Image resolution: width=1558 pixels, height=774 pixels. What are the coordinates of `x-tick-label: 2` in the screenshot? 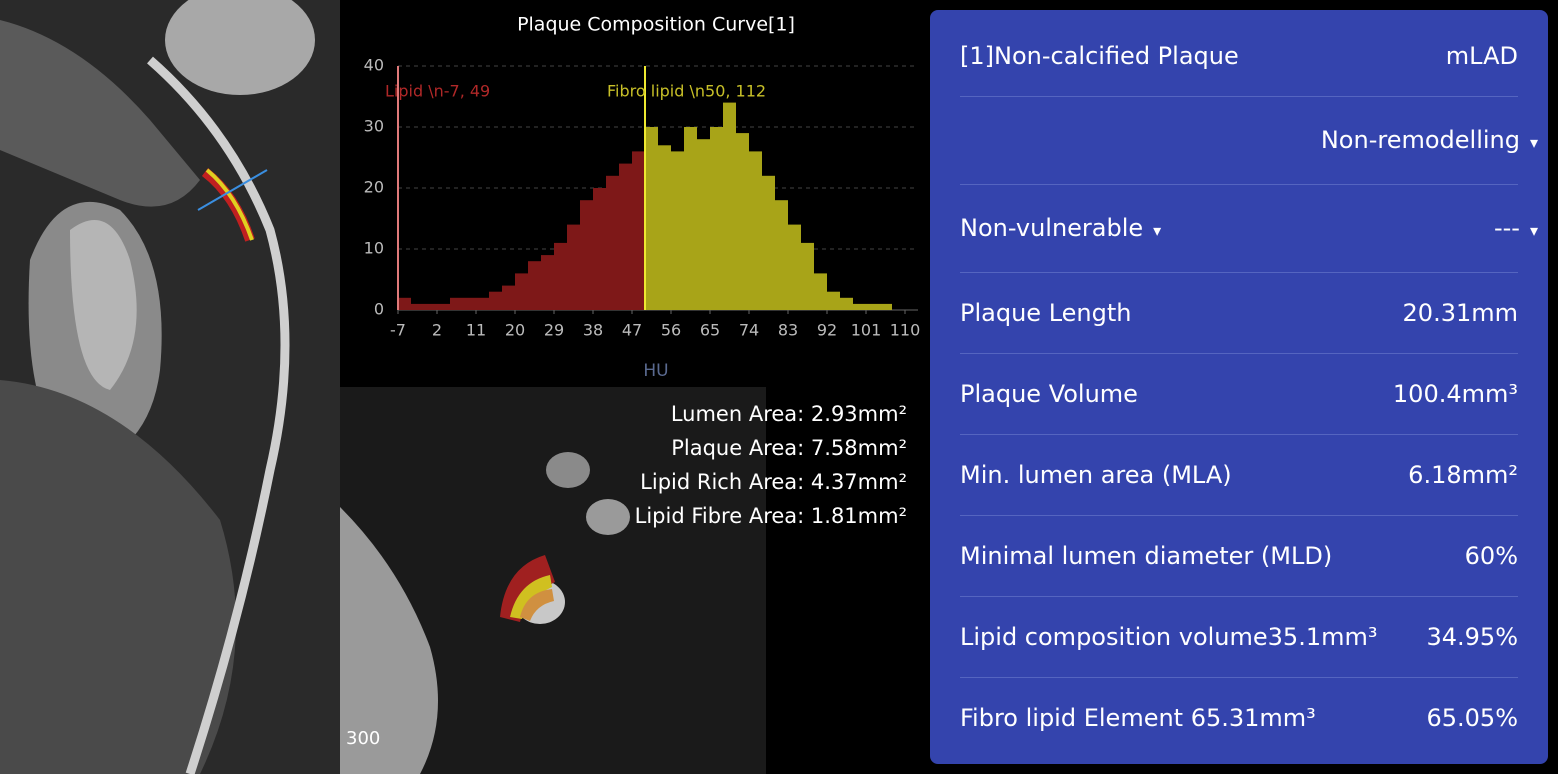 It's located at (437, 330).